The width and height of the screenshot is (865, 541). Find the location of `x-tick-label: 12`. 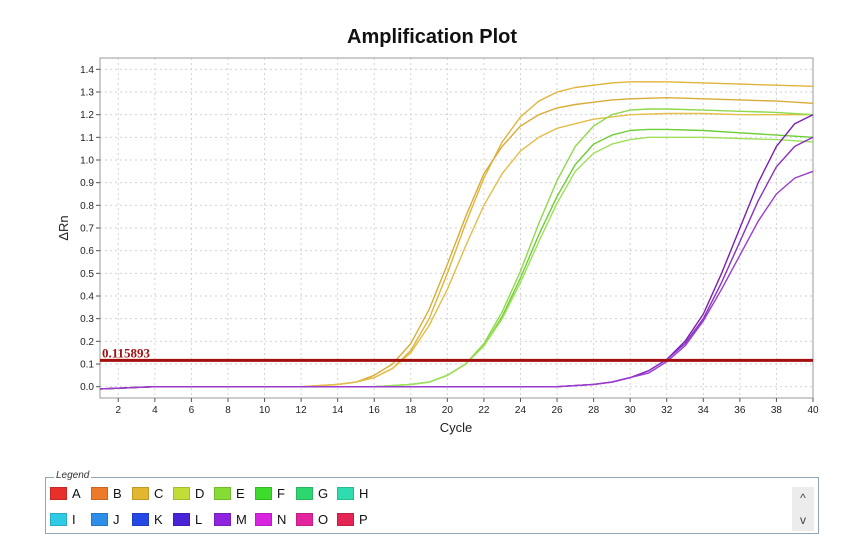

x-tick-label: 12 is located at coordinates (302, 410).